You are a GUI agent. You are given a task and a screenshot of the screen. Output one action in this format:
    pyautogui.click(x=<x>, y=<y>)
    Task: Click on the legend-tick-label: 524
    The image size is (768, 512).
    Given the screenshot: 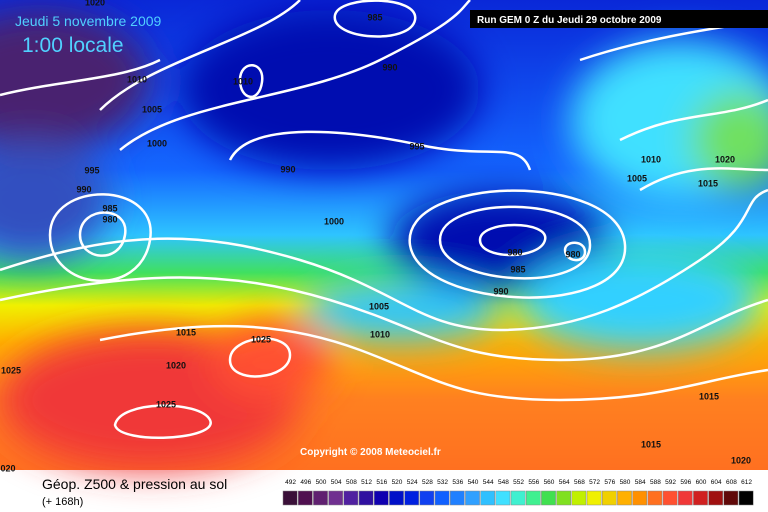 What is the action you would take?
    pyautogui.click(x=412, y=482)
    